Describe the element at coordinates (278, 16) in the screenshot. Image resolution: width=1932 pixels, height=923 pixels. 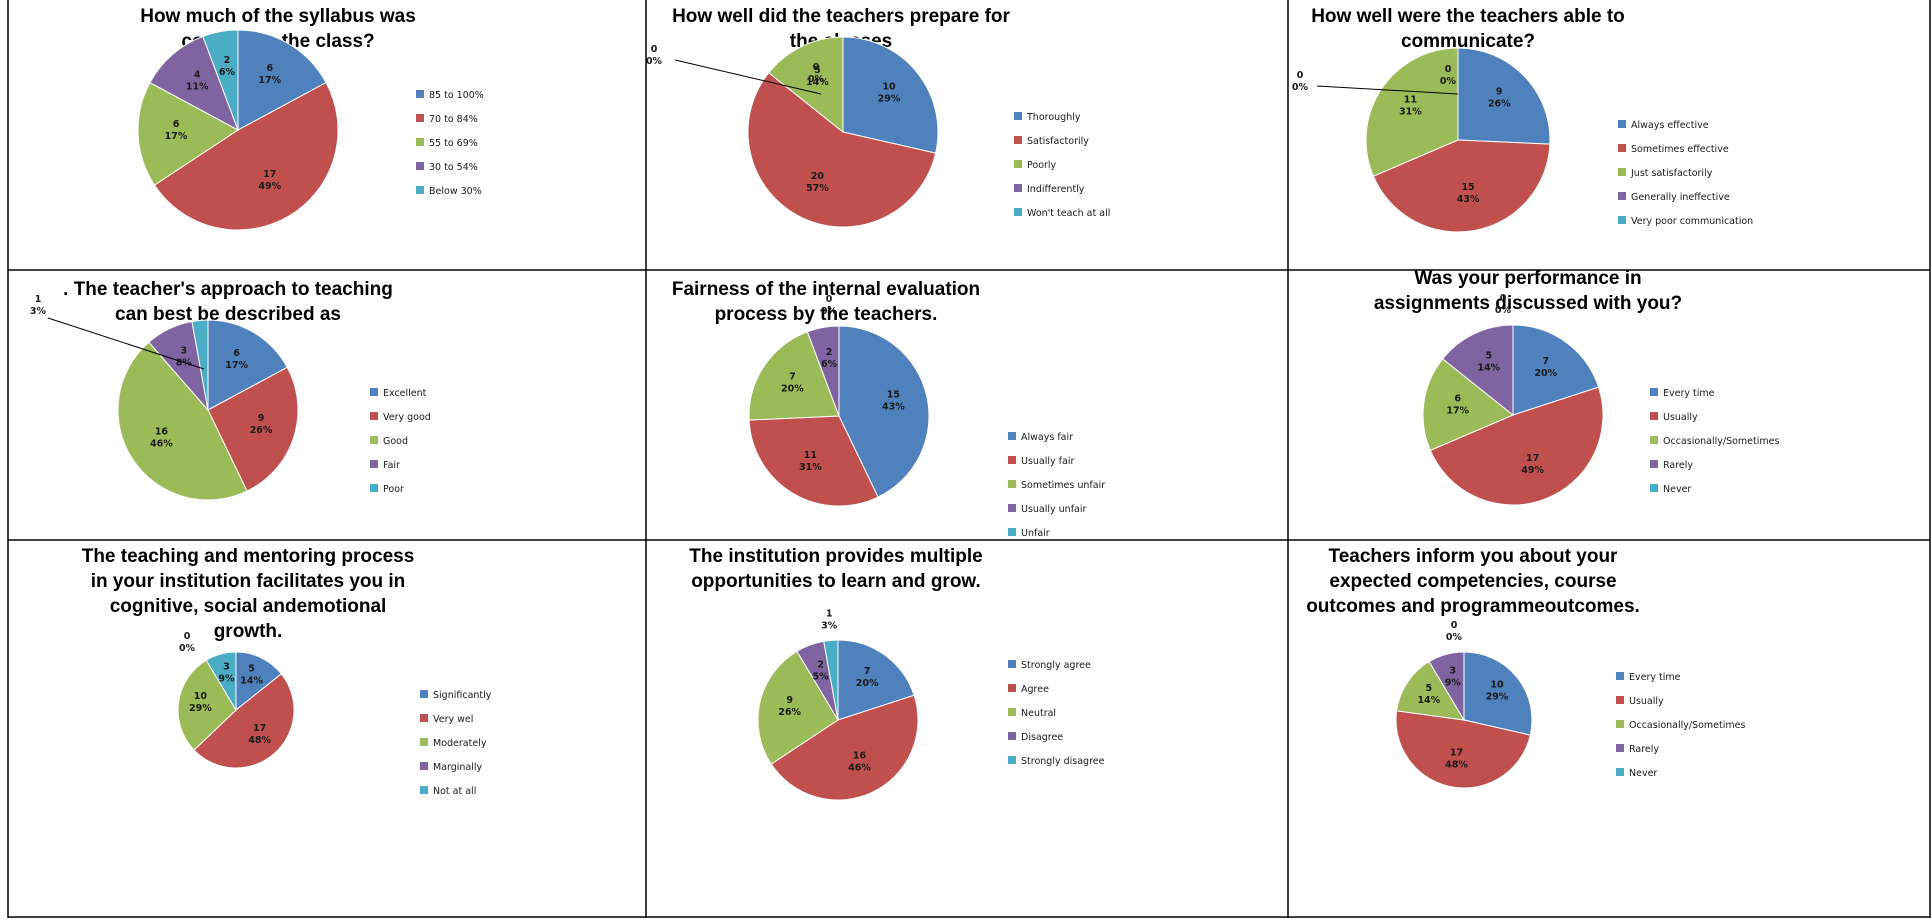
I see `chart-title-line: How much of the syllabus was` at that location.